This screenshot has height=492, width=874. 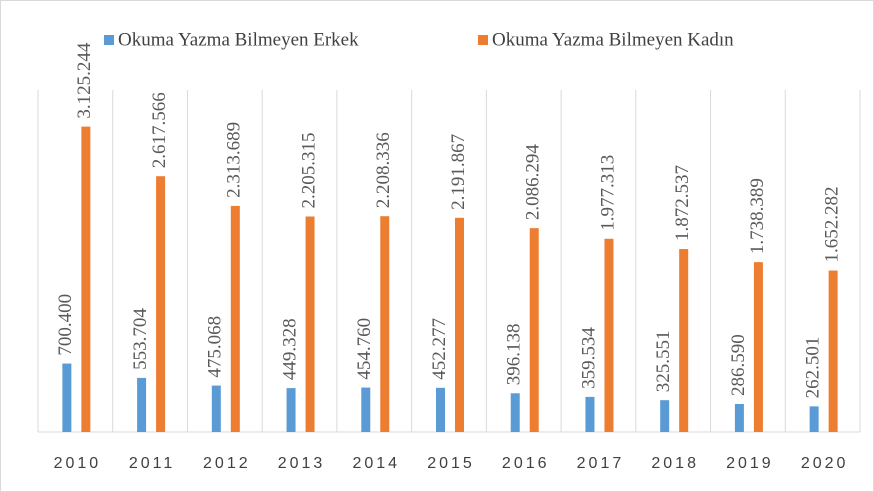 What do you see at coordinates (152, 463) in the screenshot?
I see `x-tick-label: 2011` at bounding box center [152, 463].